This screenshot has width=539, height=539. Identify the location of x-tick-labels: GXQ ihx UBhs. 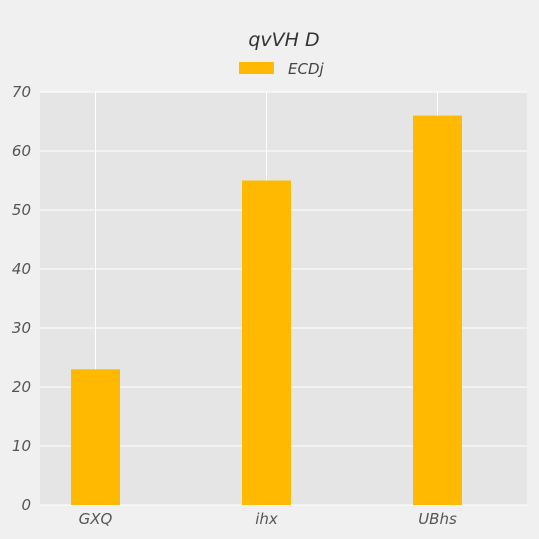
(268, 519).